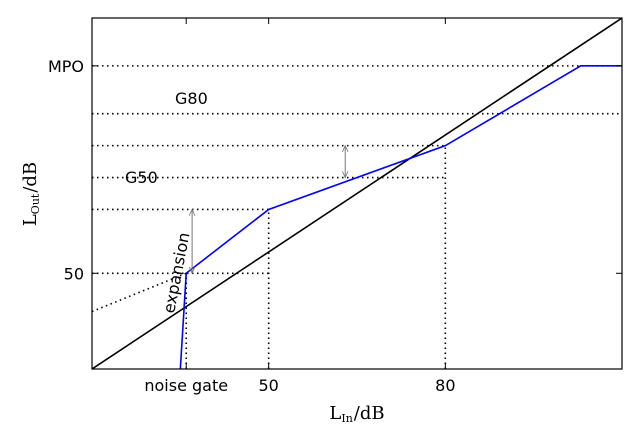 The width and height of the screenshot is (640, 440). What do you see at coordinates (369, 413) in the screenshot?
I see `x-axis-label-unit: /dB` at bounding box center [369, 413].